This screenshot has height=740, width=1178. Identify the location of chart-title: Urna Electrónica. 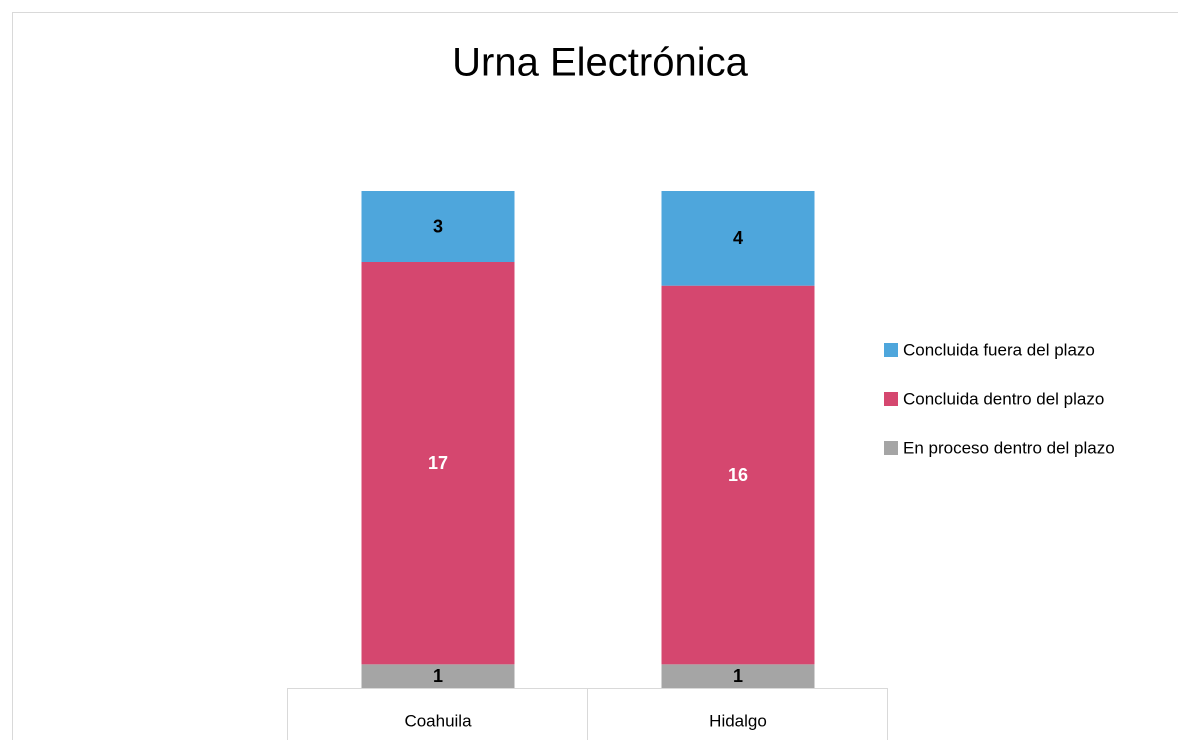
(600, 63).